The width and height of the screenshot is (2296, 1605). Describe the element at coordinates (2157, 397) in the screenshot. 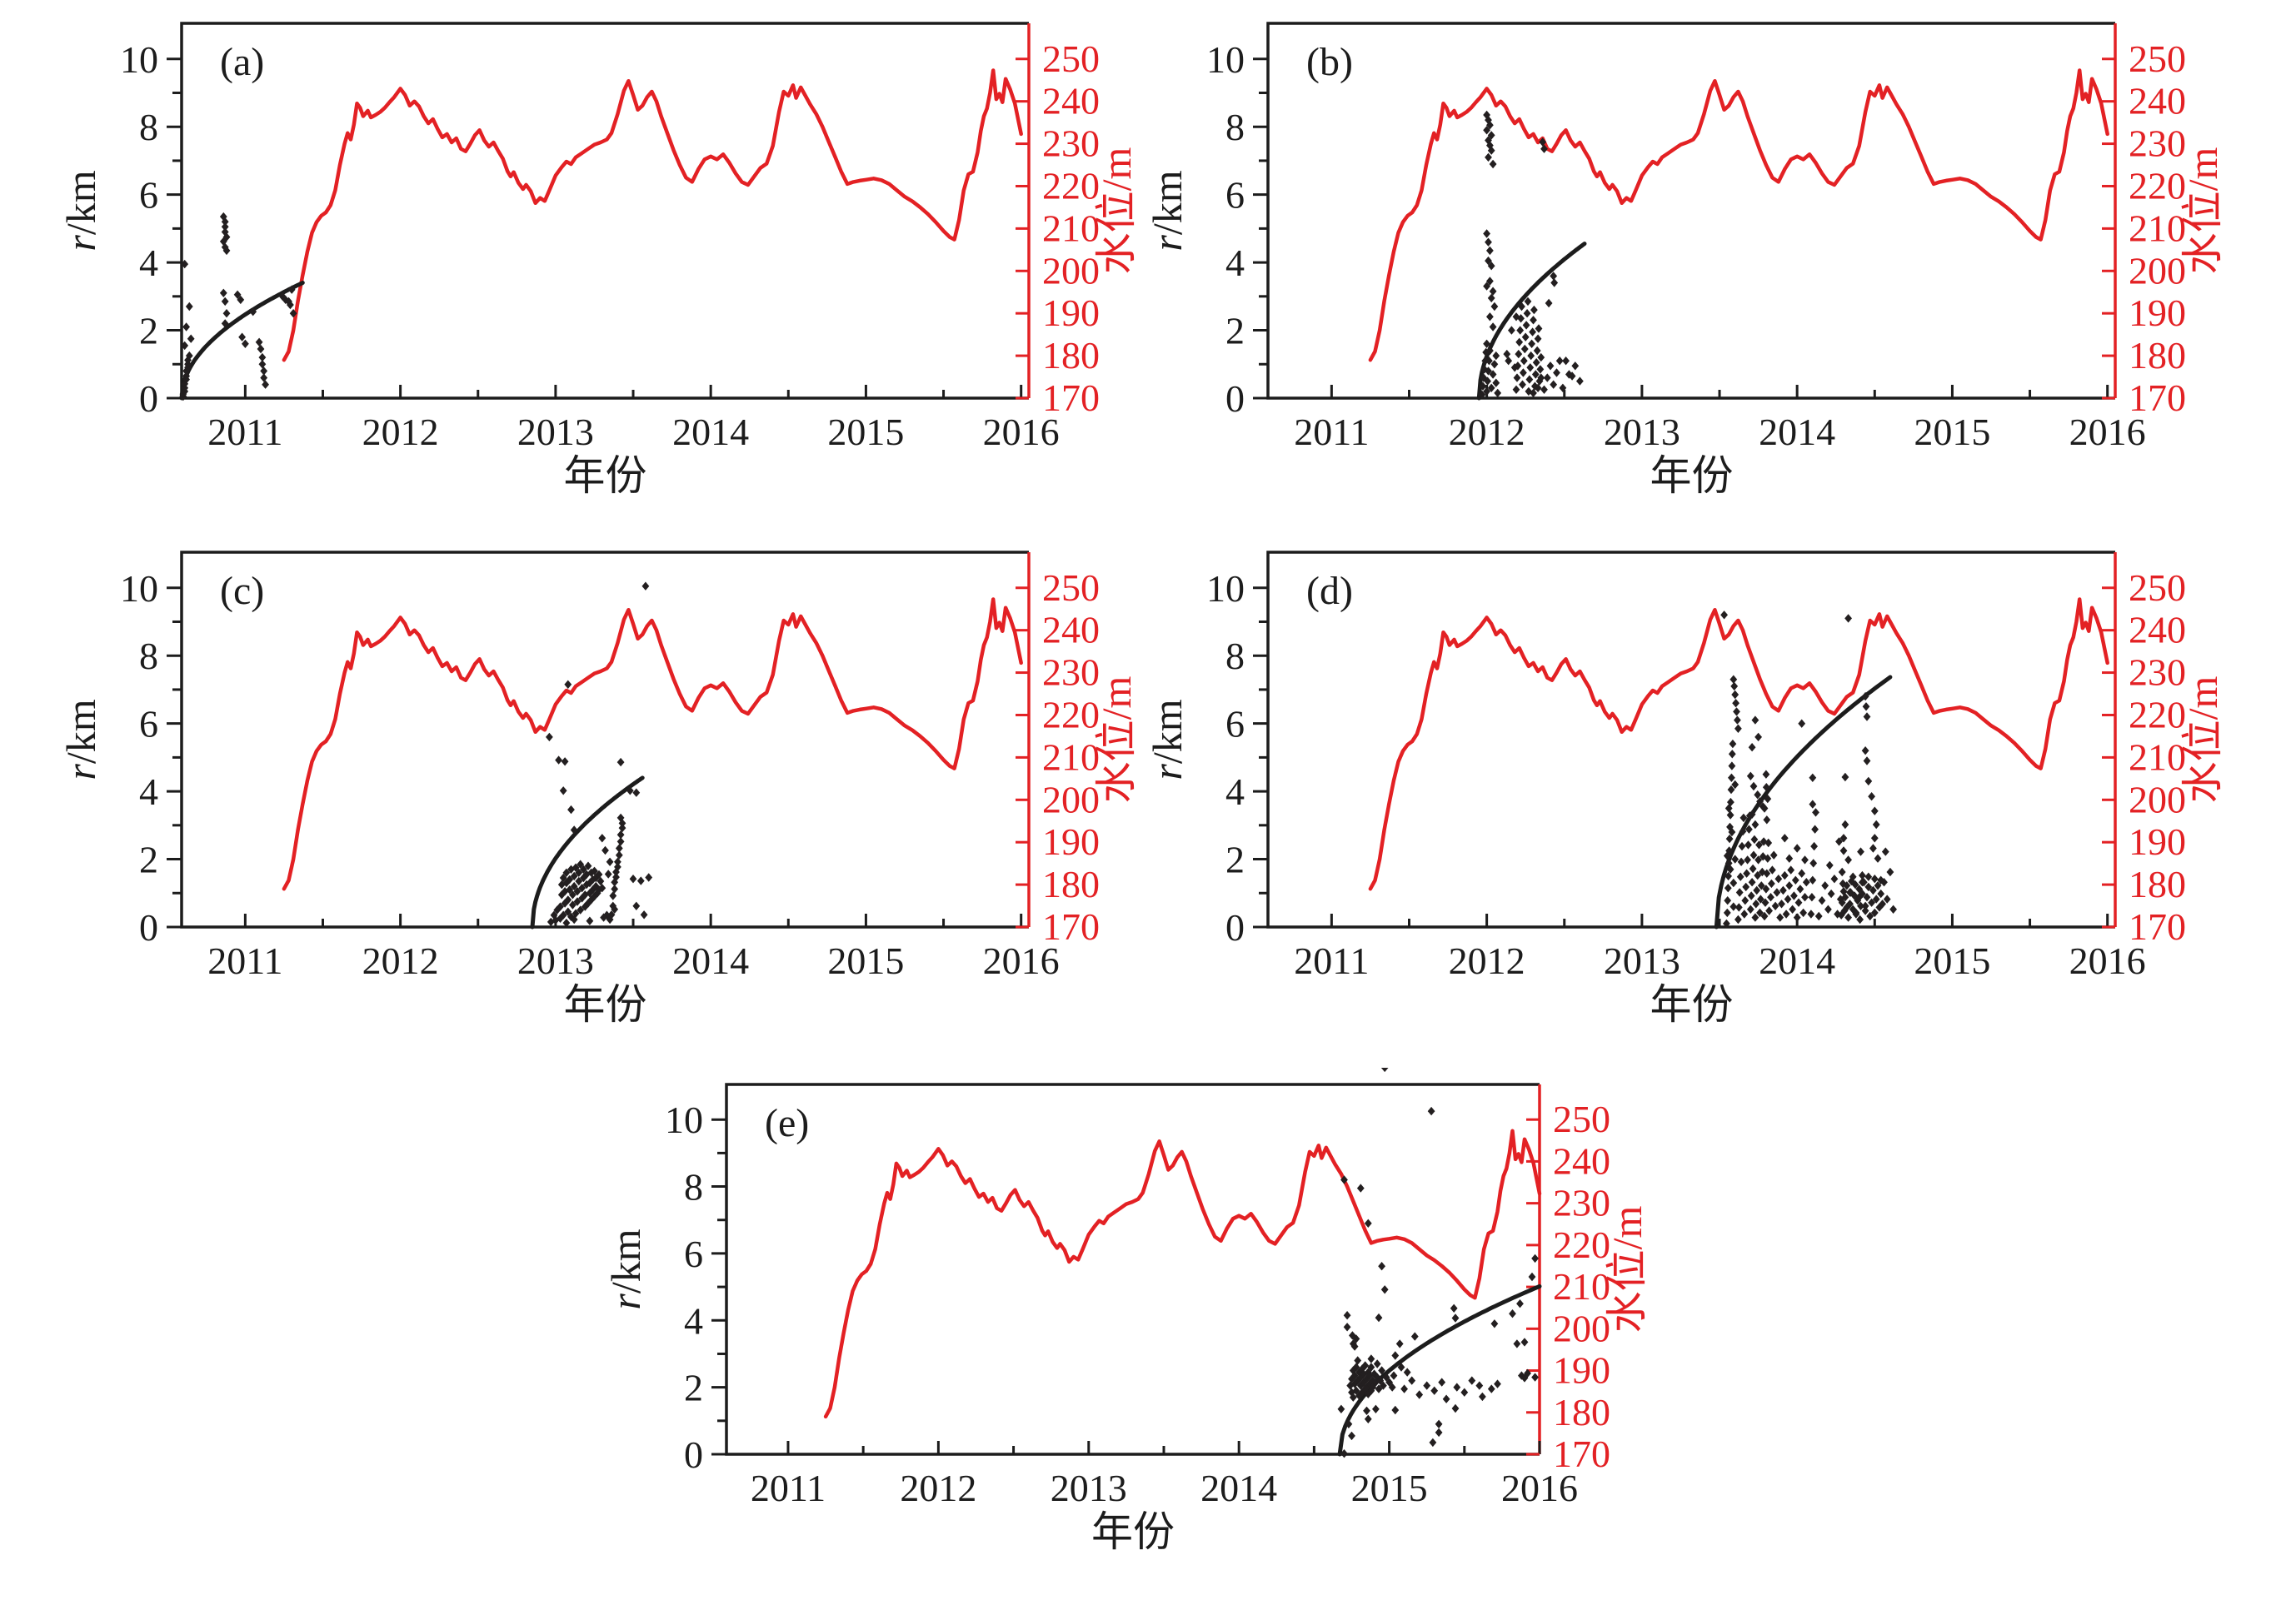

I see `y-right-tick-label: 170` at that location.